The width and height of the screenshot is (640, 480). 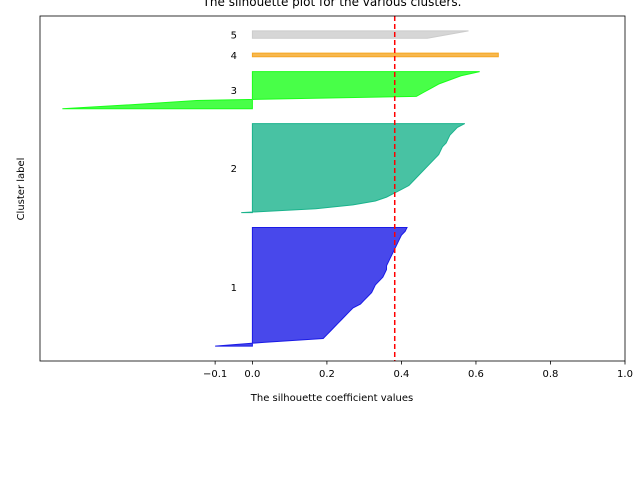 I want to click on cluster-labels: 1 2 3 4 5, so click(x=234, y=162).